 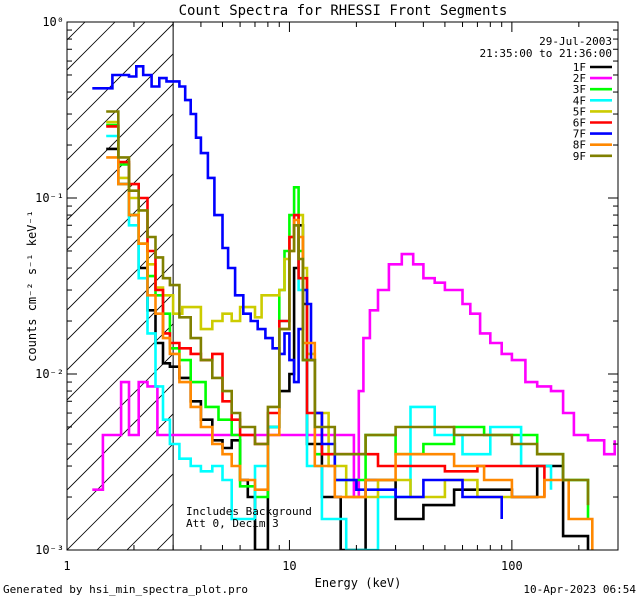 I want to click on legend-label-5F: 5F, so click(x=579, y=111).